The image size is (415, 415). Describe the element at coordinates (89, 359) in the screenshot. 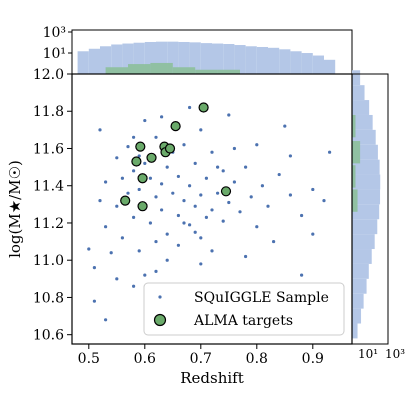

I see `x-tick-label: 0.5` at that location.